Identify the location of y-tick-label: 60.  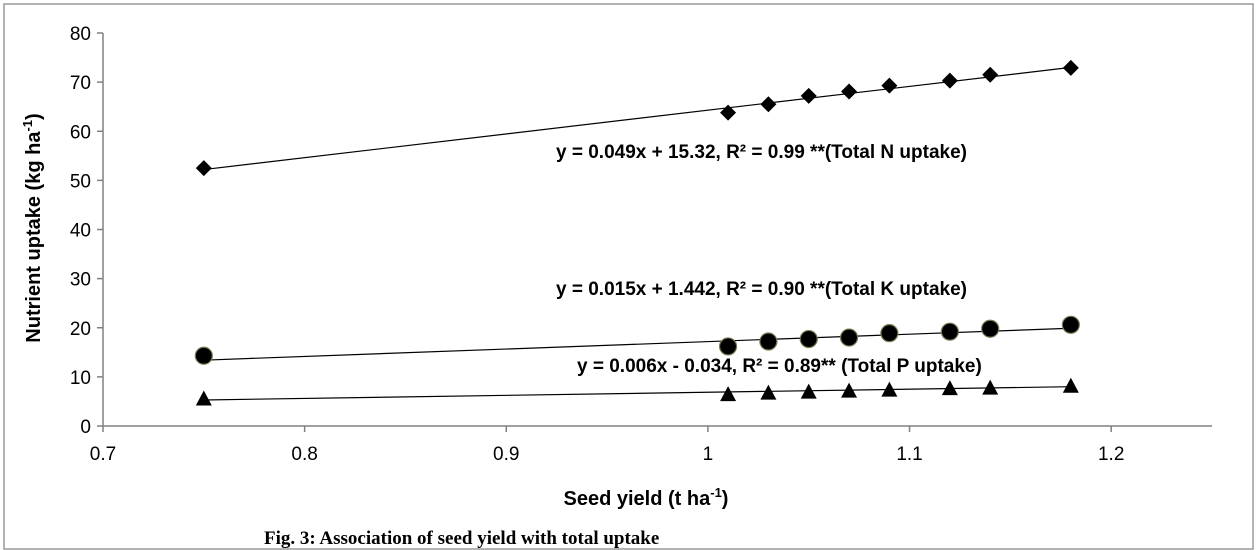
(80, 132).